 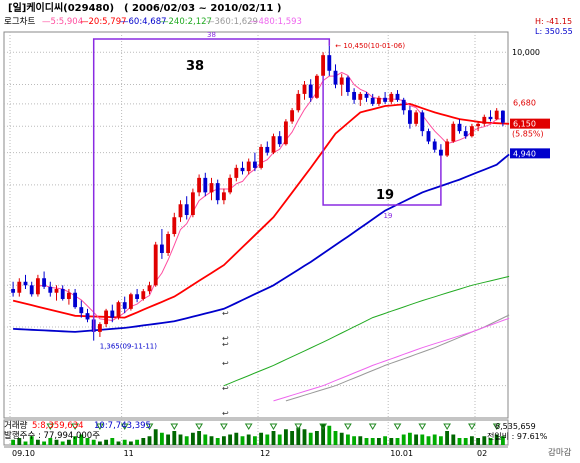 What do you see at coordinates (530, 153) in the screenshot?
I see `price-tag-ma60-bg` at bounding box center [530, 153].